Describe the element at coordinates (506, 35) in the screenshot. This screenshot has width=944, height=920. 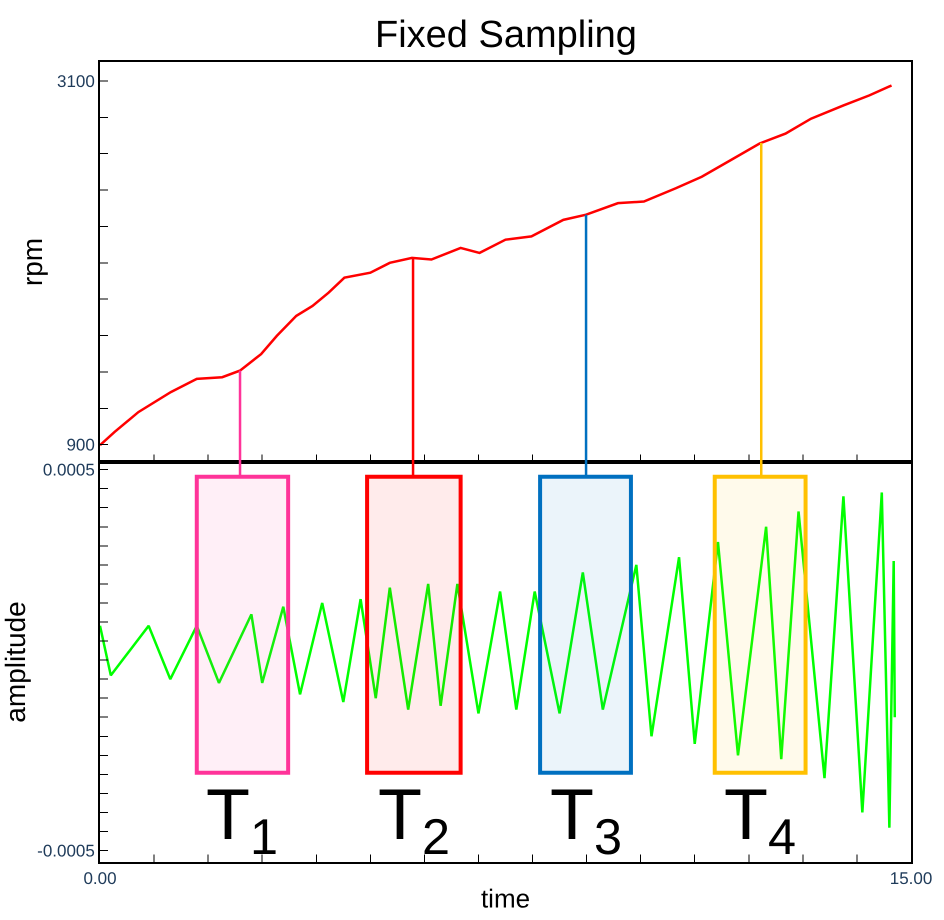
I see `chart-title: Fixed Sampling` at that location.